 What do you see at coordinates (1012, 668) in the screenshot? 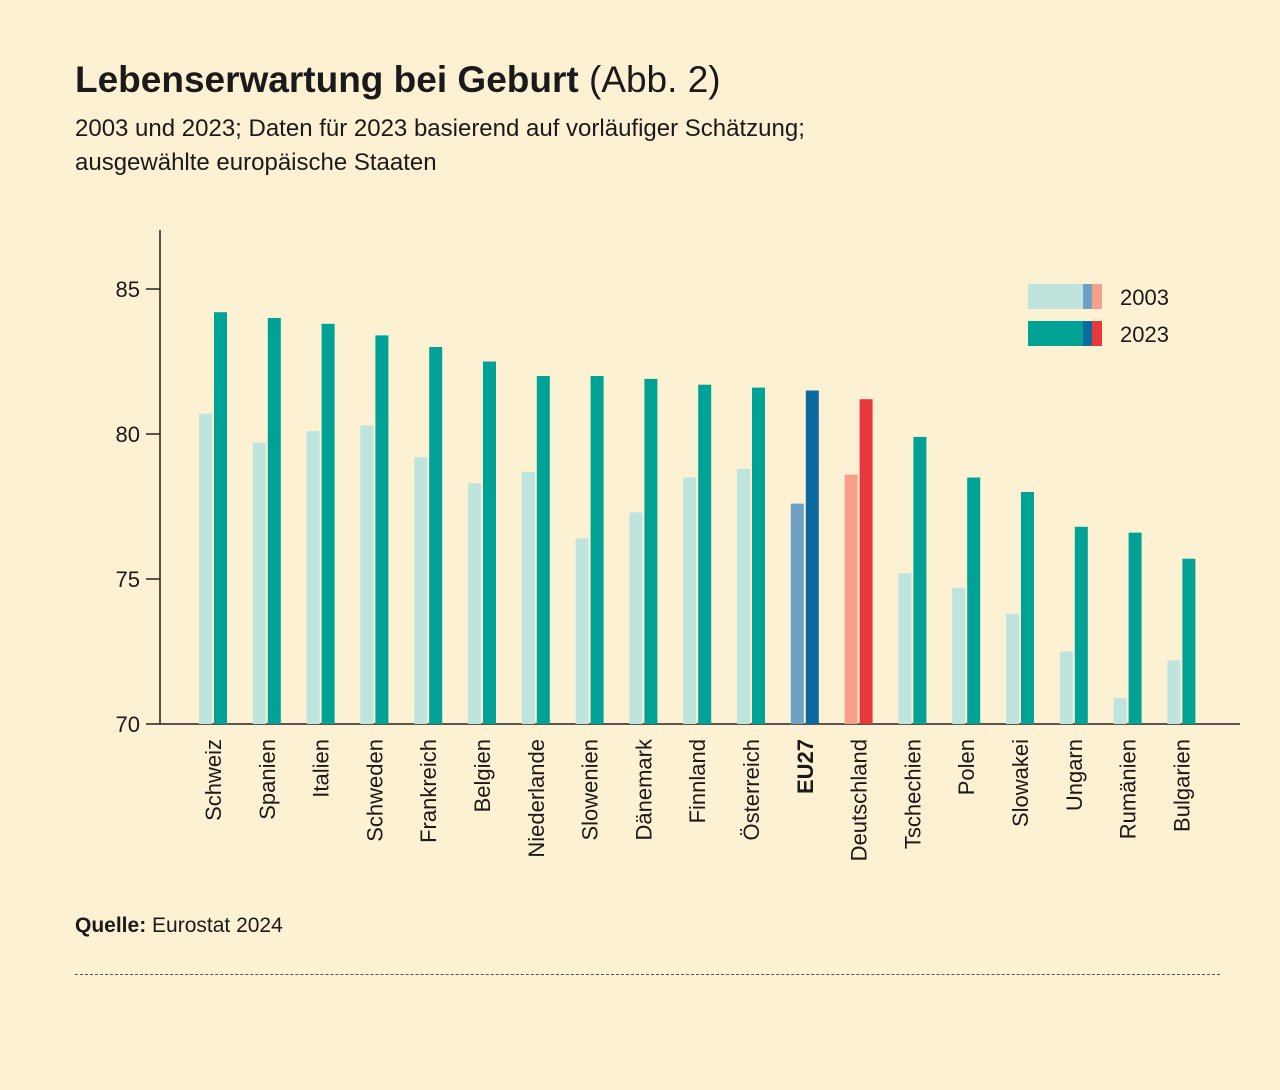
I see `bar-2003-slowakei` at bounding box center [1012, 668].